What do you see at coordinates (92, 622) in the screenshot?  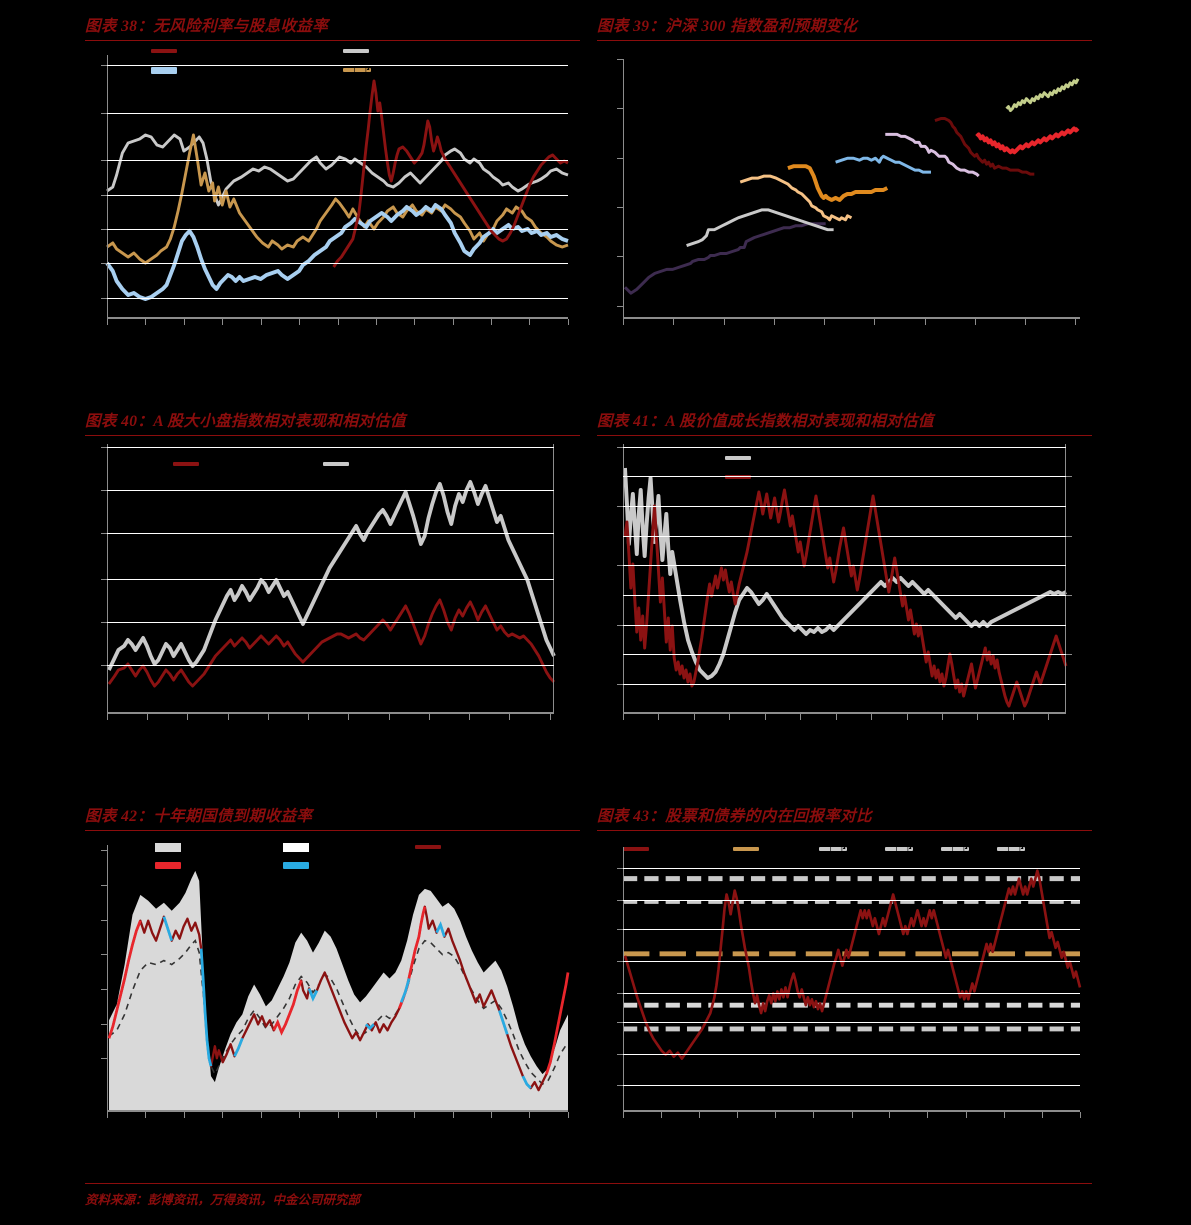 I see `y-tick-label: 1.2` at bounding box center [92, 622].